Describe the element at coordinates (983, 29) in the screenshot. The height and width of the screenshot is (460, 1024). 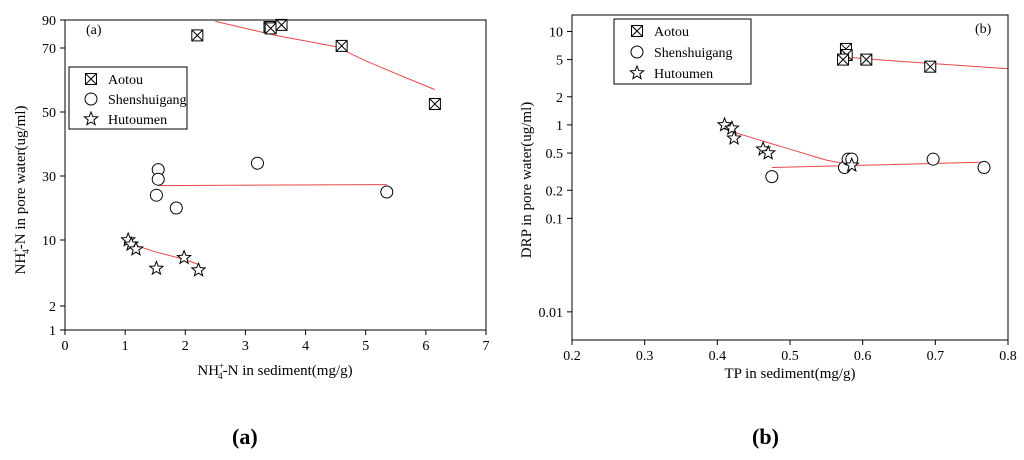
I see `panel-b-label: (b)` at that location.